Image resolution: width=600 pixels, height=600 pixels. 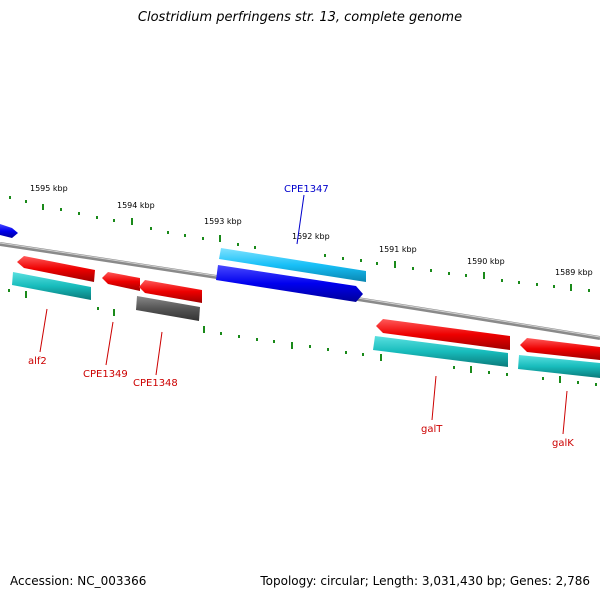 I want to click on forward-strand-features, so click(x=183, y=263).